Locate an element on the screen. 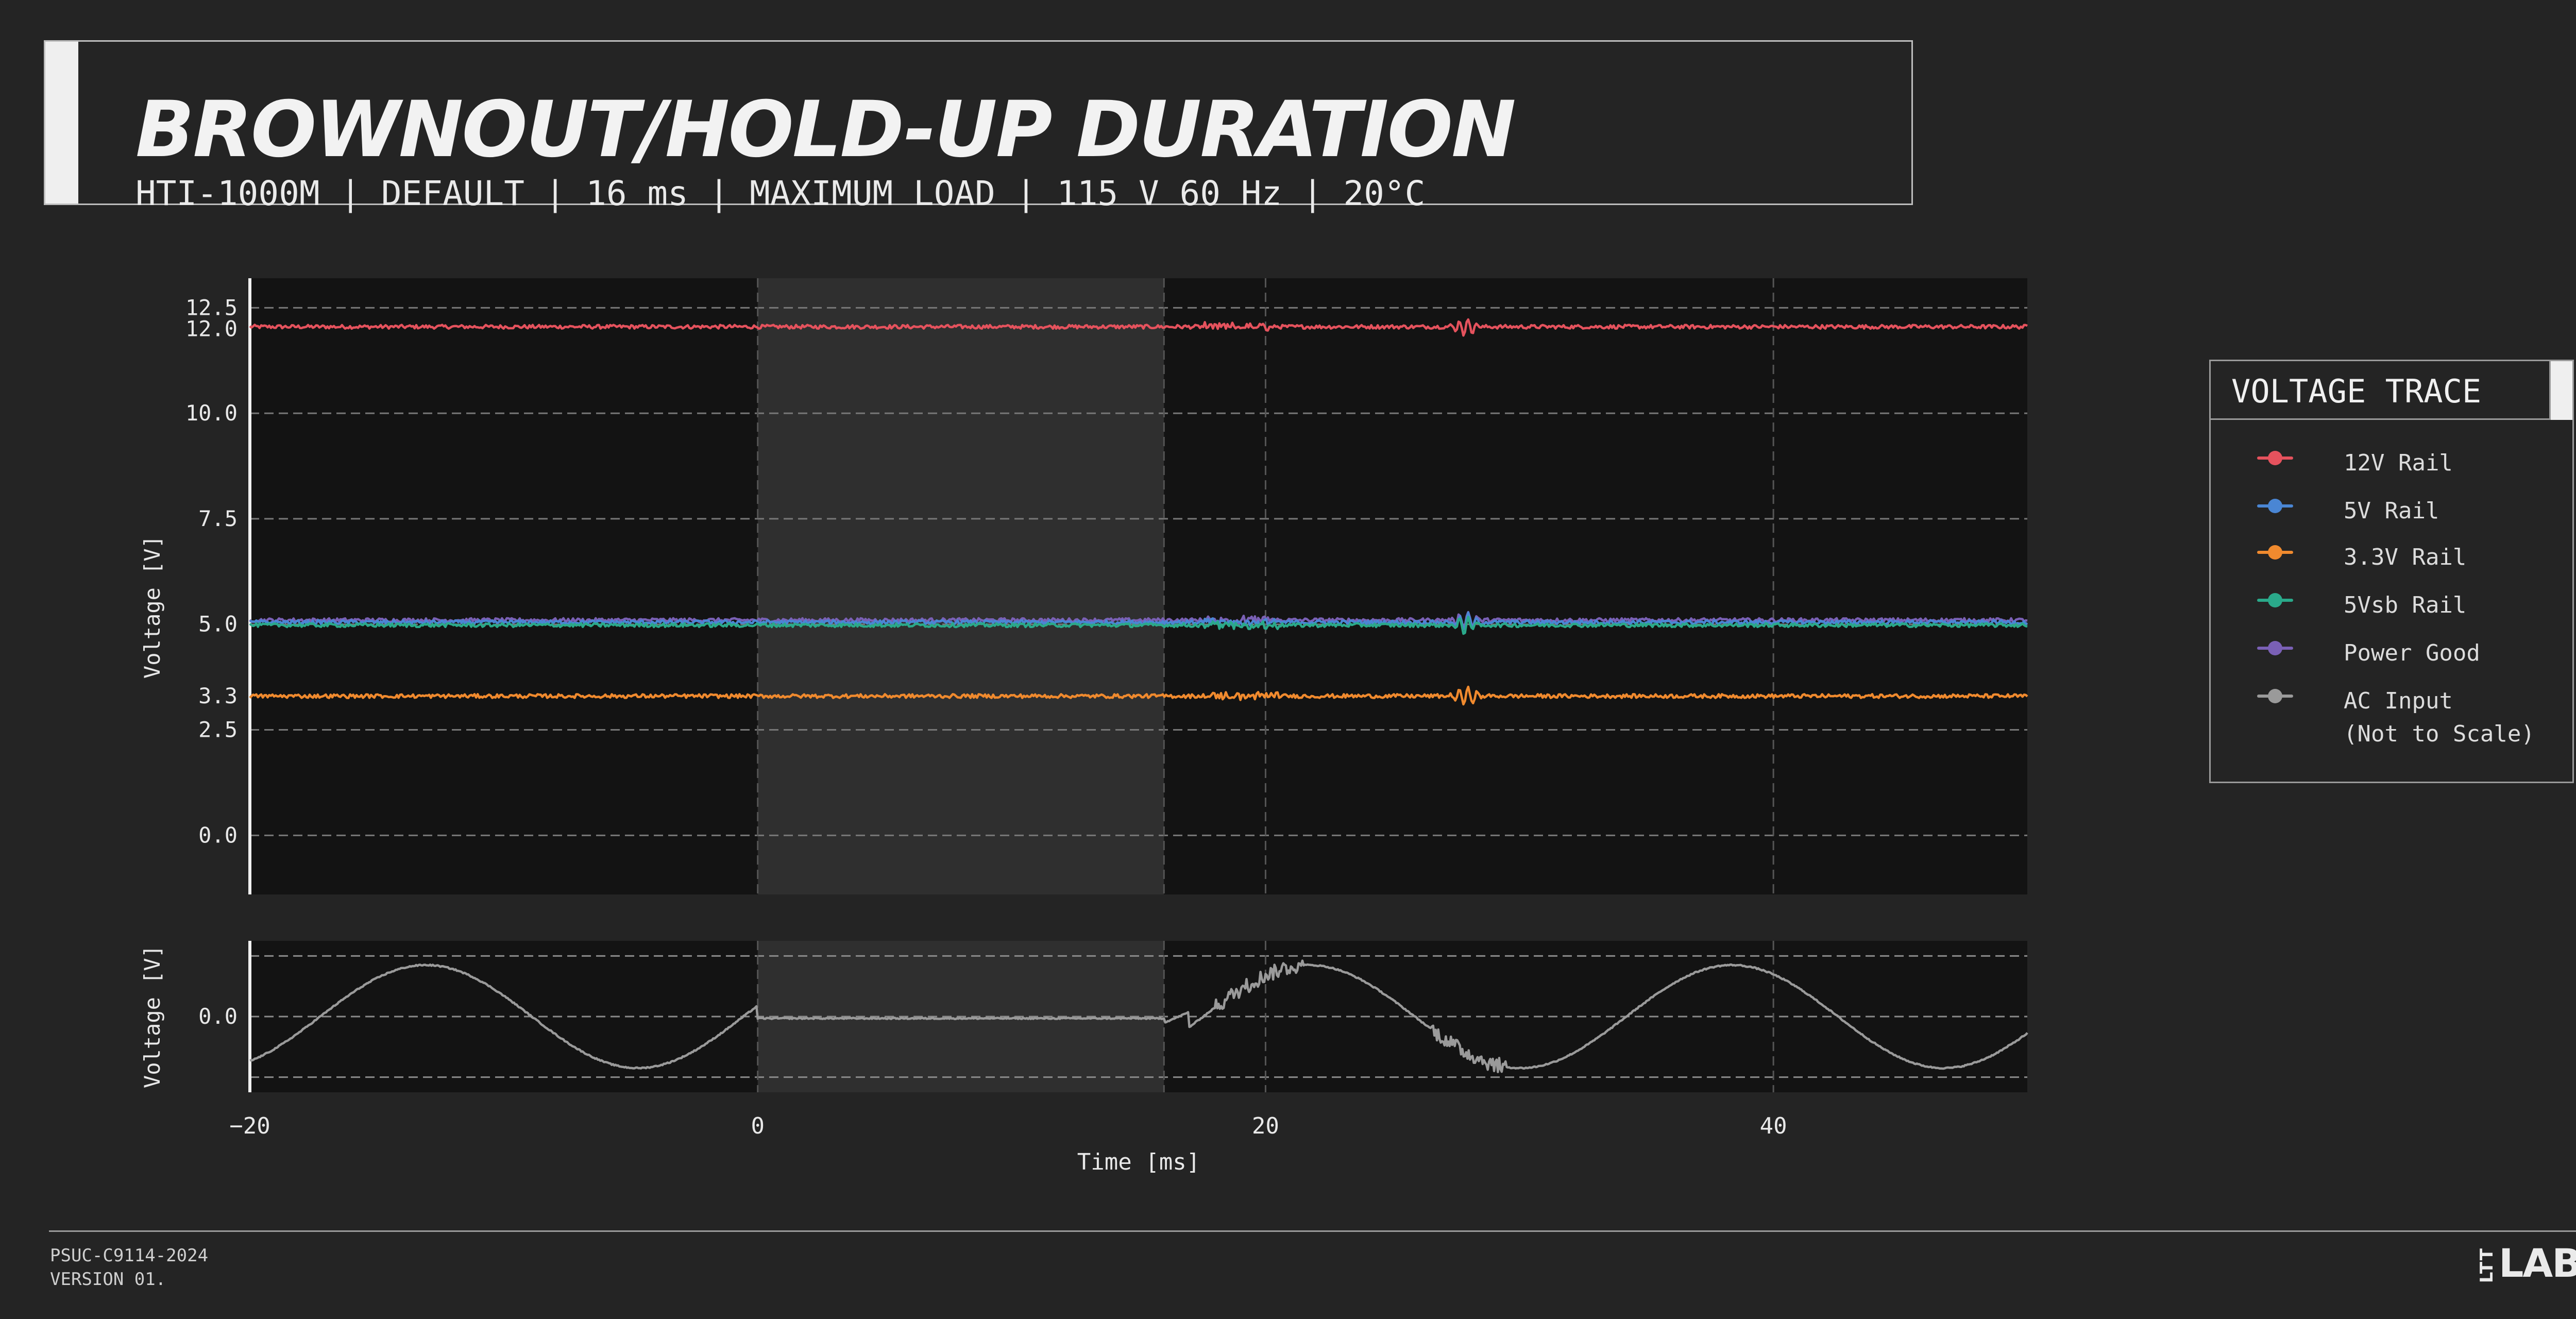 The image size is (2576, 1319). top-y-tick-label: 12.5 is located at coordinates (212, 307).